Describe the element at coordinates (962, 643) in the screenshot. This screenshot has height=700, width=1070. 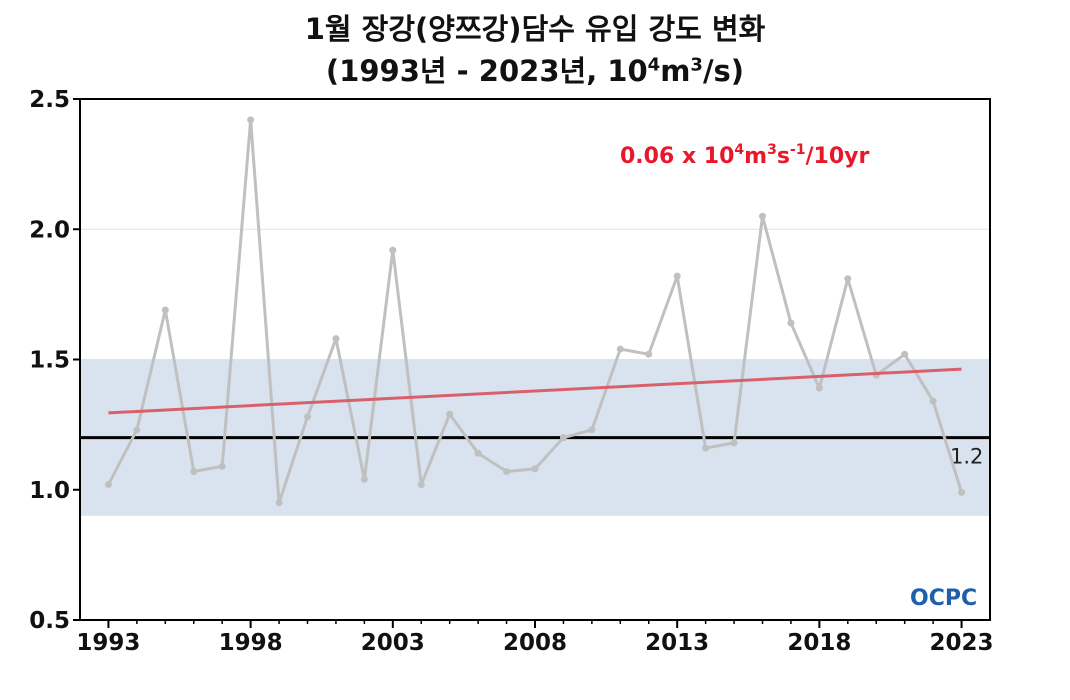
I see `x-tick-label: 2023` at that location.